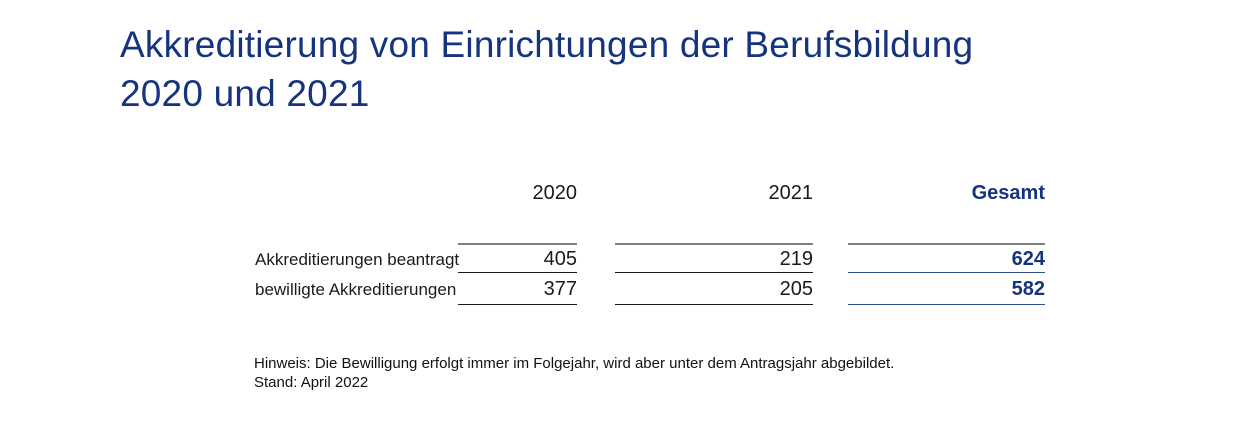 Image resolution: width=1240 pixels, height=435 pixels. I want to click on column-header-gesamt: Gesamt, so click(1008, 193).